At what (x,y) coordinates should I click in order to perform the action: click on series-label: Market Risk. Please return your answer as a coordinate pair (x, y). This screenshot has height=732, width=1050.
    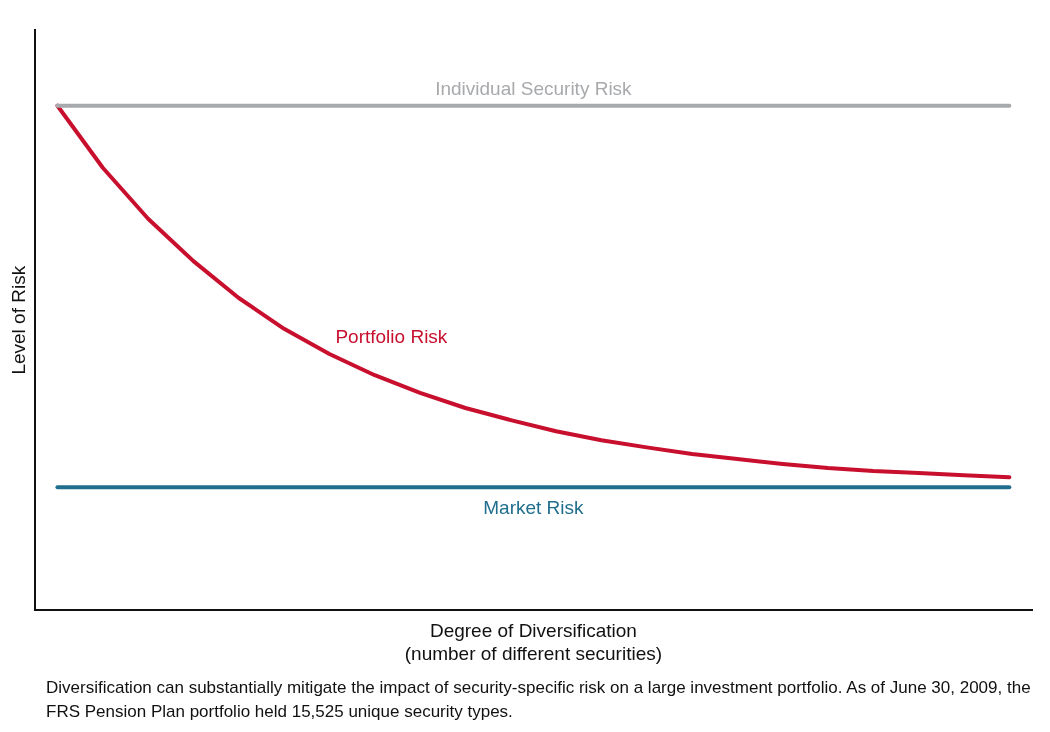
    Looking at the image, I should click on (534, 508).